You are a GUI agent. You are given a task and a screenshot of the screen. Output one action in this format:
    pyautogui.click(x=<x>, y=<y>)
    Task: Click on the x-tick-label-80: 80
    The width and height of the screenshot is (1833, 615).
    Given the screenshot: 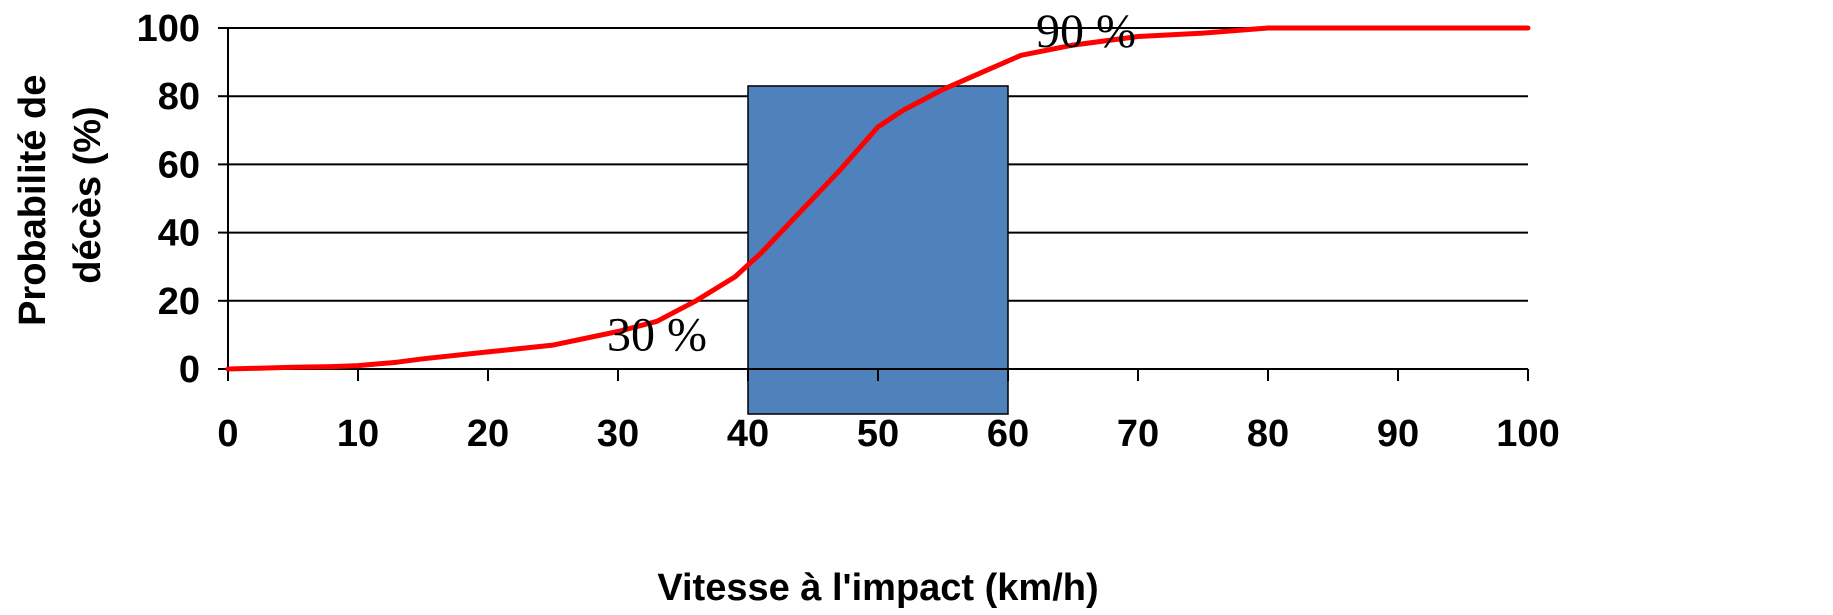 What is the action you would take?
    pyautogui.click(x=1268, y=434)
    